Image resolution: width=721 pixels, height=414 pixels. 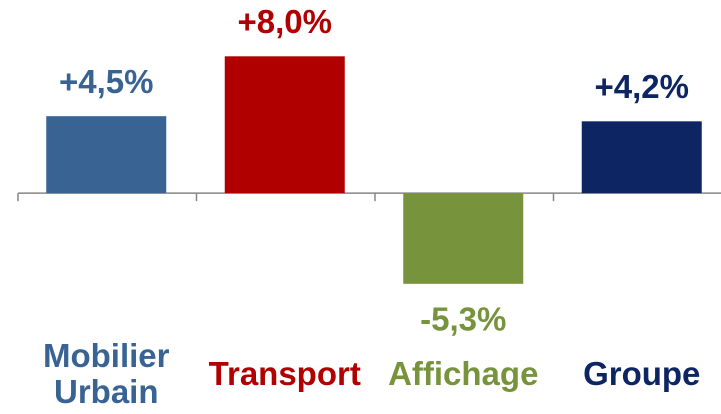 I want to click on value-label: +4,2%, so click(x=642, y=86).